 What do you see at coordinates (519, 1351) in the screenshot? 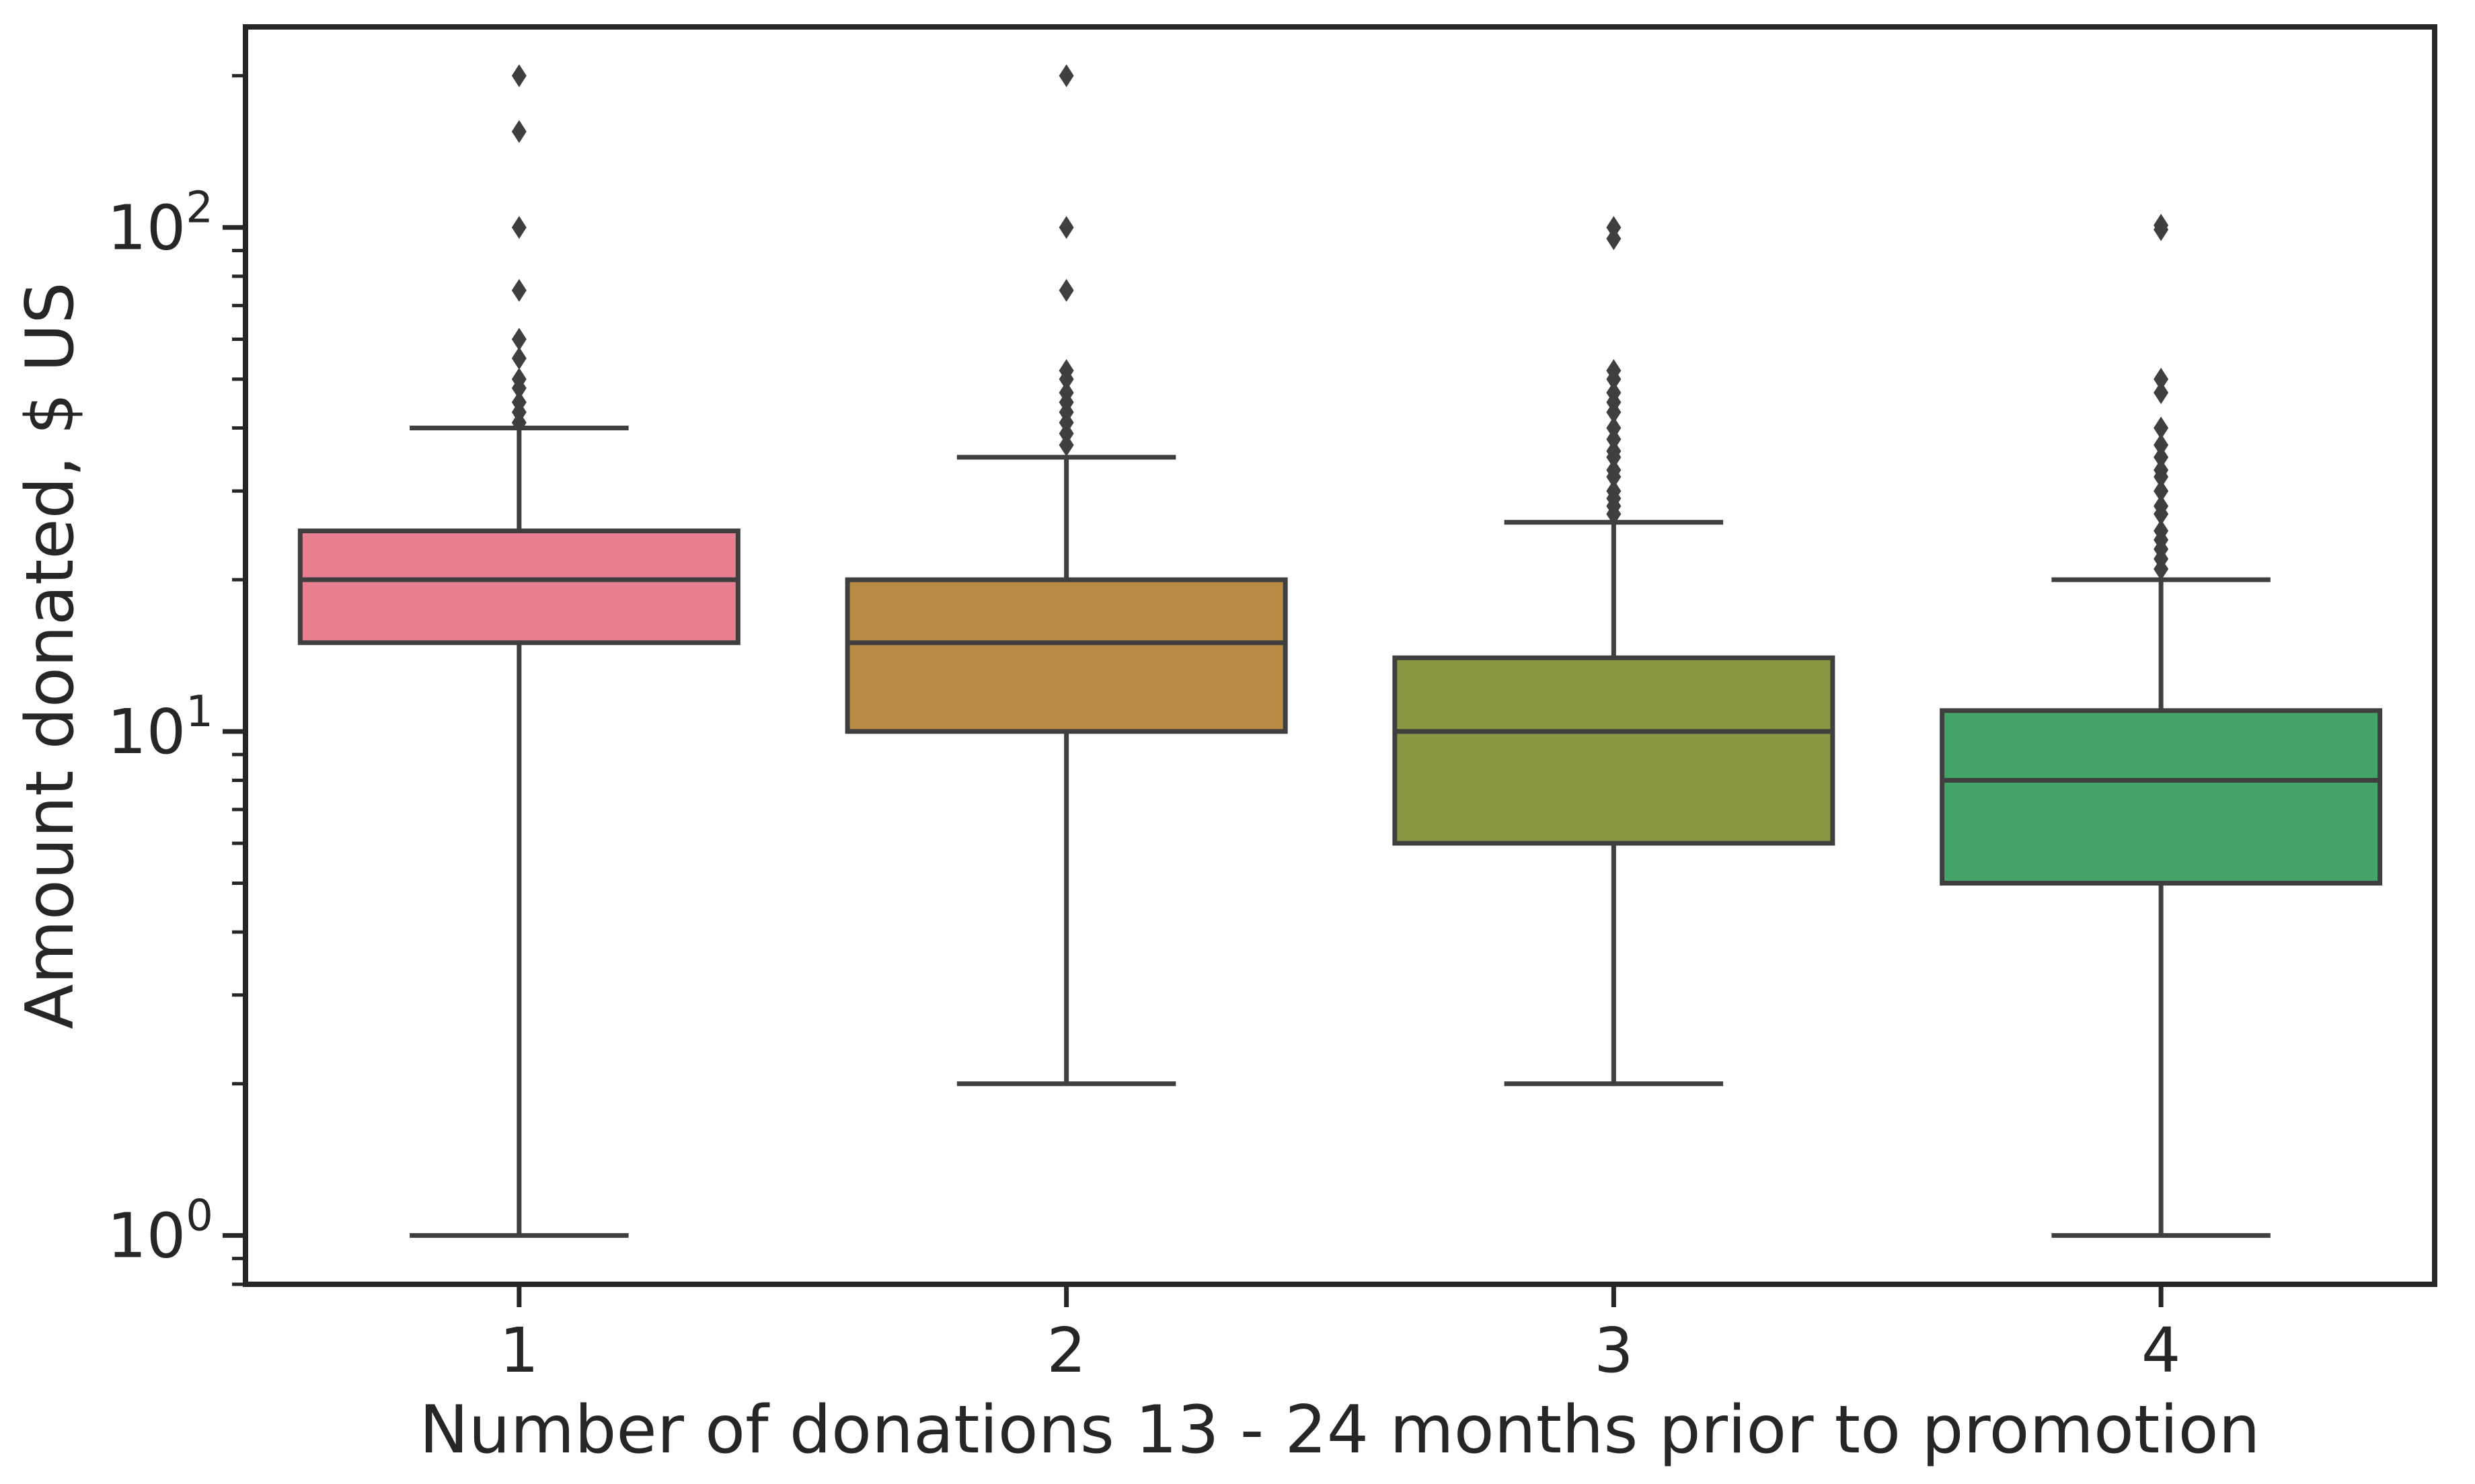
I see `x-tick-label: 1` at bounding box center [519, 1351].